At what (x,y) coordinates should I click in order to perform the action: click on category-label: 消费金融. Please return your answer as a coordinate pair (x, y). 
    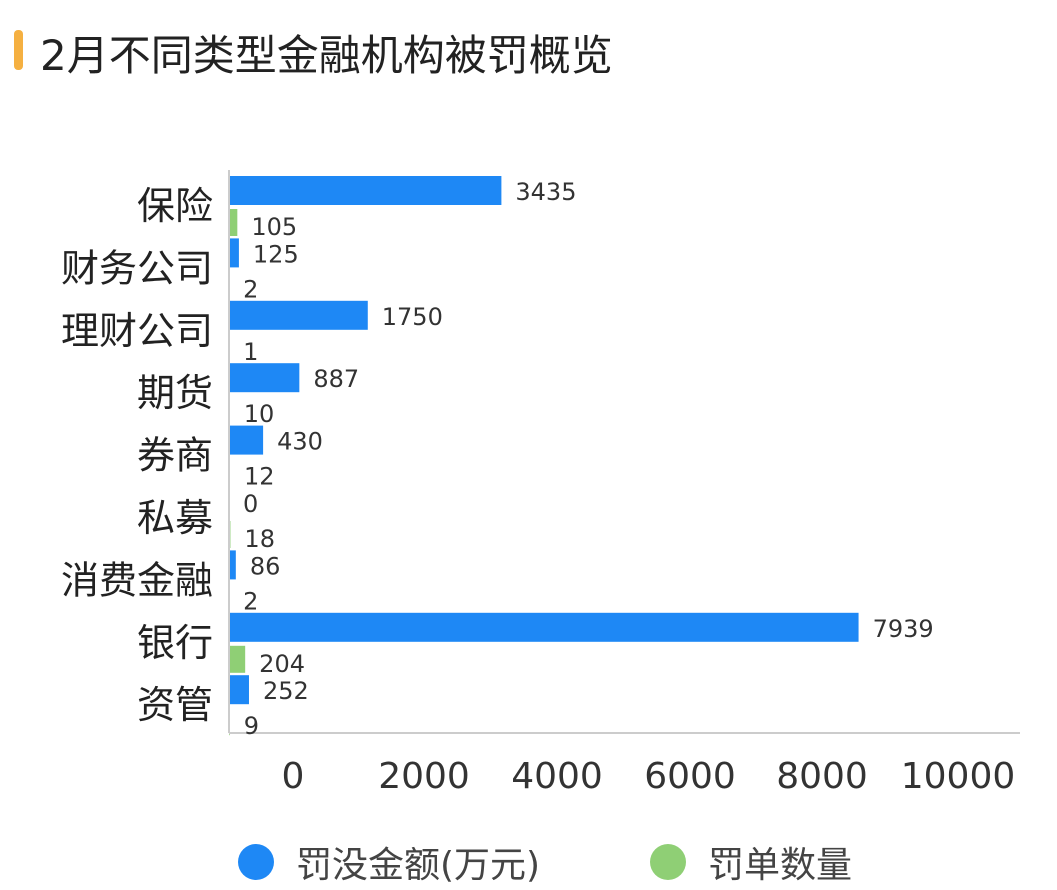
    Looking at the image, I should click on (137, 580).